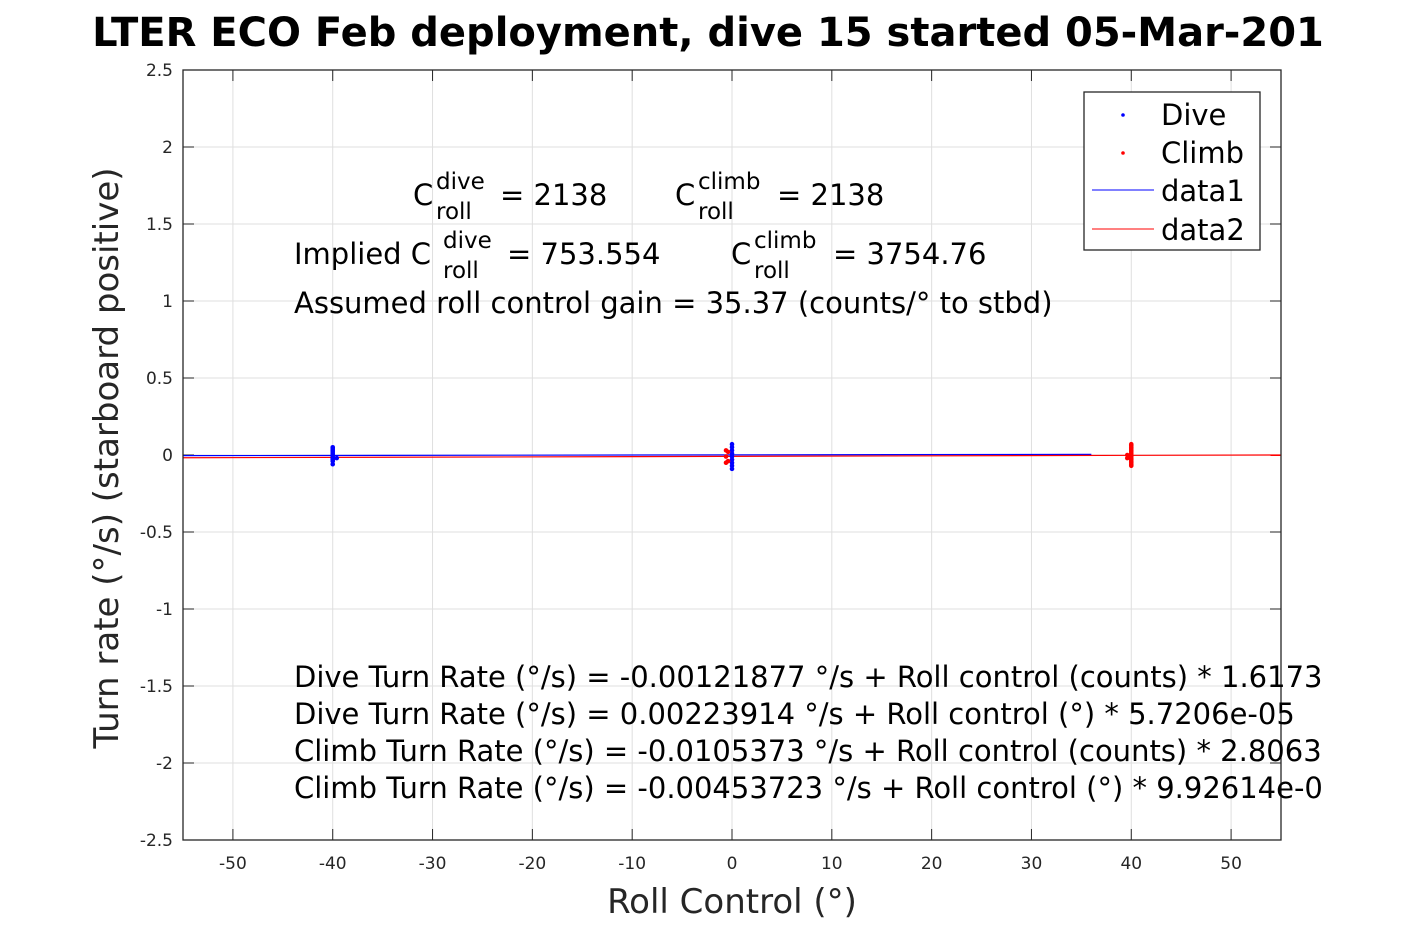 Image resolution: width=1417 pixels, height=945 pixels. What do you see at coordinates (1123, 153) in the screenshot?
I see `legend-climb-marker` at bounding box center [1123, 153].